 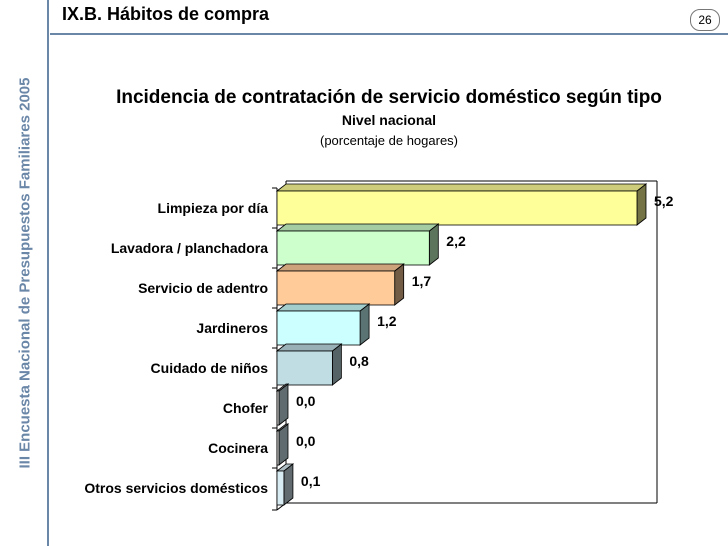 I want to click on chart-subtitle: Nivel nacional, so click(x=389, y=120).